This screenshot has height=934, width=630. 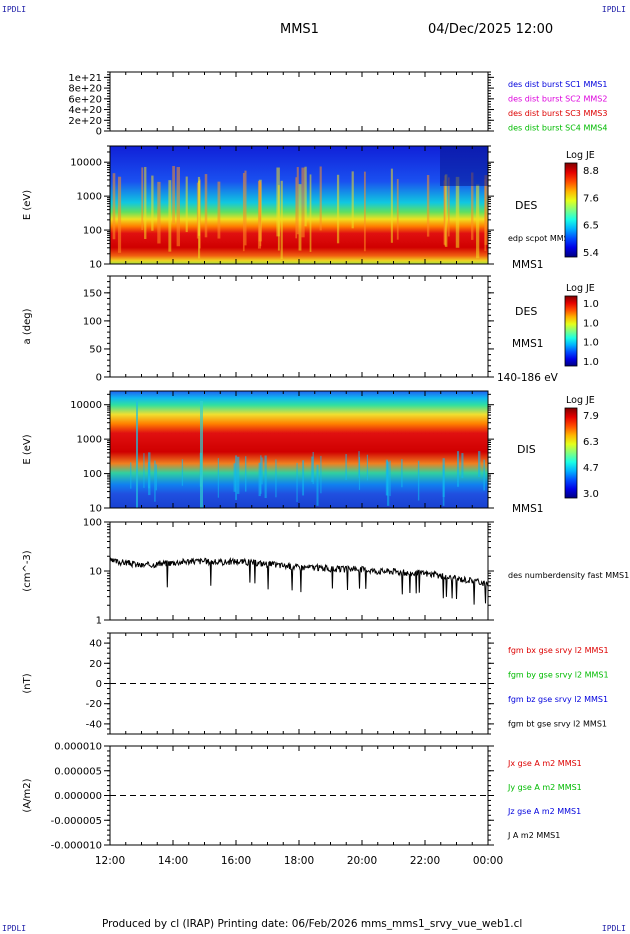 I want to click on side-label: DIS, so click(x=526, y=449).